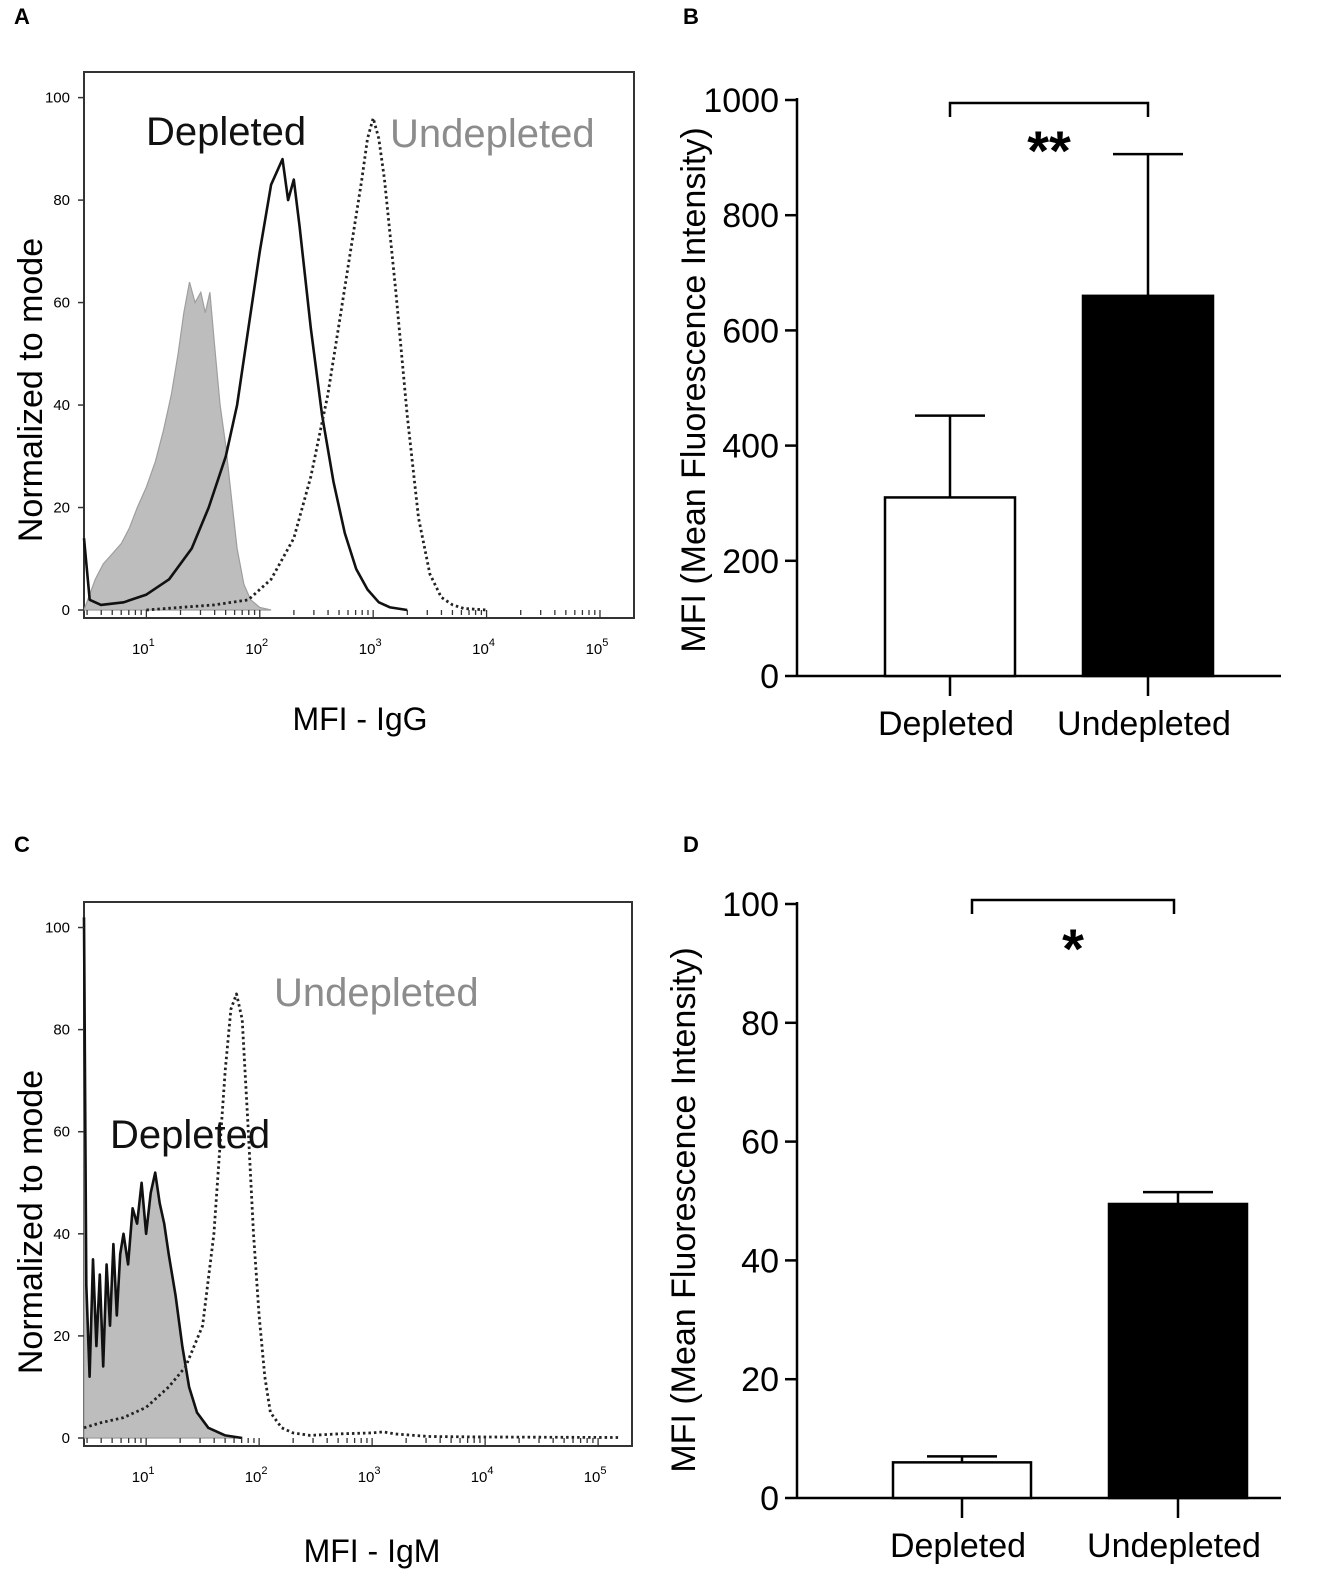 The height and width of the screenshot is (1588, 1343). I want to click on bD-y-tick-label: 100, so click(750, 905).